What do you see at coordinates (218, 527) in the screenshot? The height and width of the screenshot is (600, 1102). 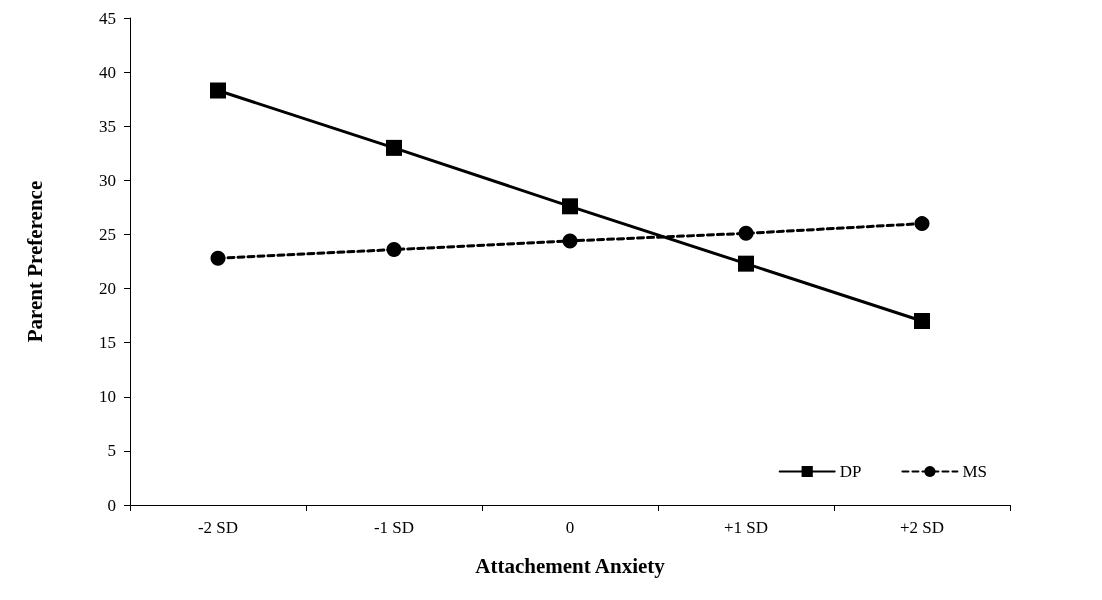 I see `x-tick-label: -2 SD` at bounding box center [218, 527].